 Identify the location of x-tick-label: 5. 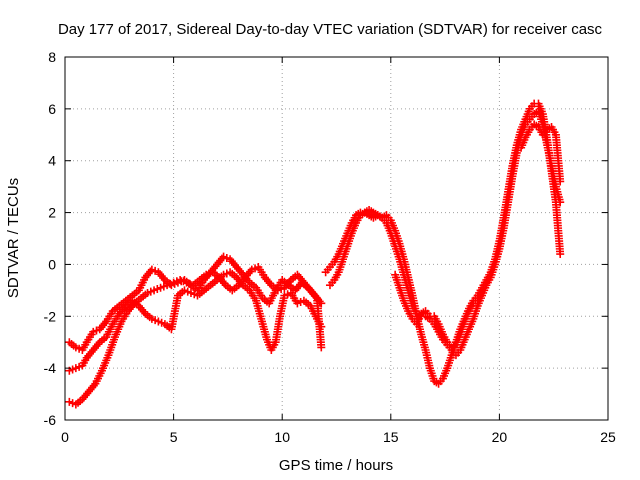
(174, 437).